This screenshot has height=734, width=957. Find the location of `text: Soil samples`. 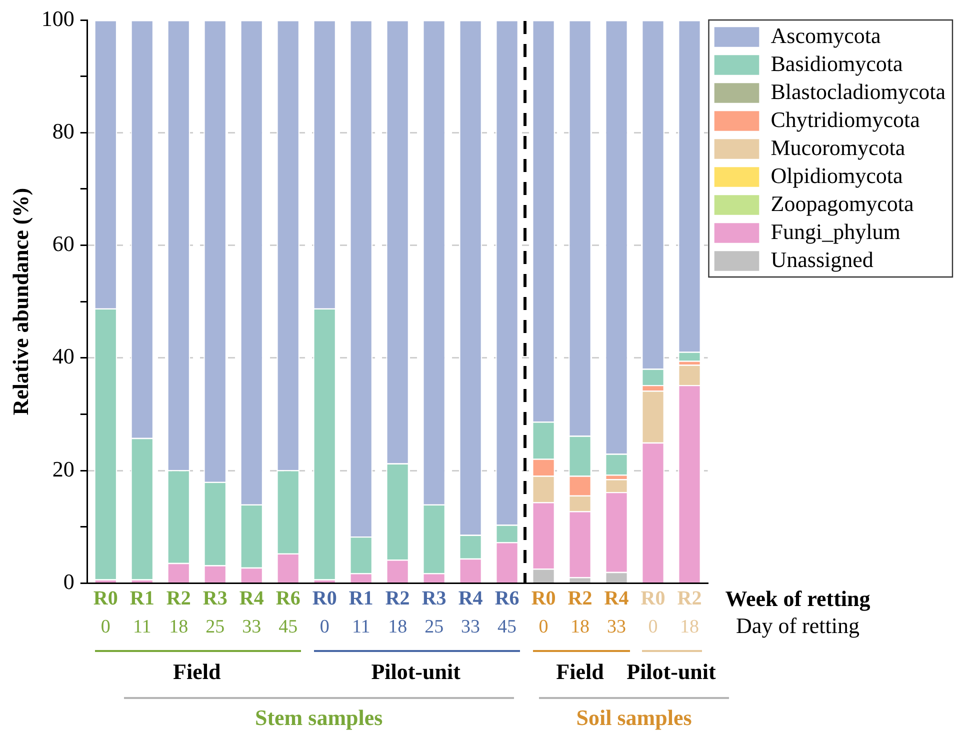

text: Soil samples is located at coordinates (634, 717).